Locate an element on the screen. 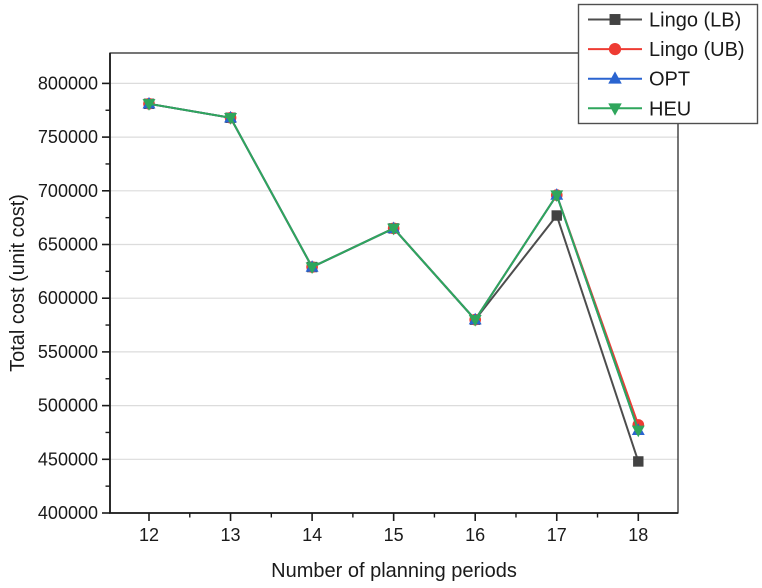 The image size is (762, 588). legend: Lingo (LB) Lingo (UB) OPT HEU is located at coordinates (668, 64).